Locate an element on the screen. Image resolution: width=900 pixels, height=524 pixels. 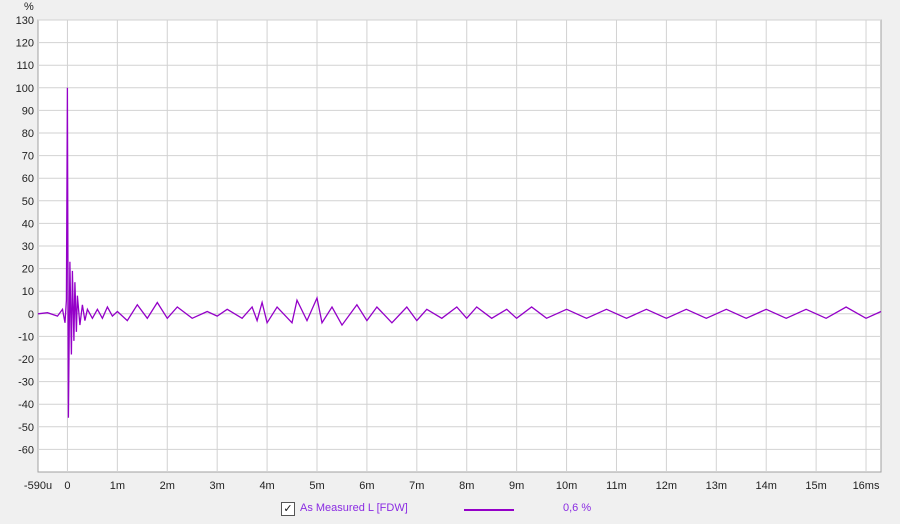
x-tick-label: 14m is located at coordinates (766, 486).